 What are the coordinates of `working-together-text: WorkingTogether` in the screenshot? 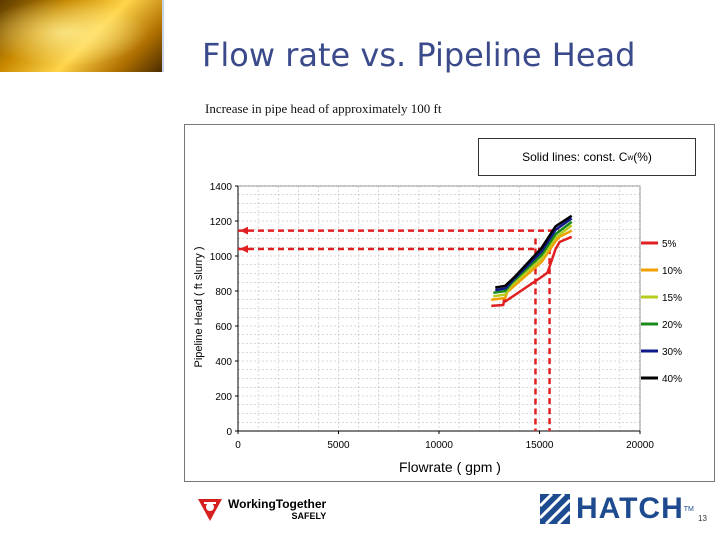 It's located at (277, 504).